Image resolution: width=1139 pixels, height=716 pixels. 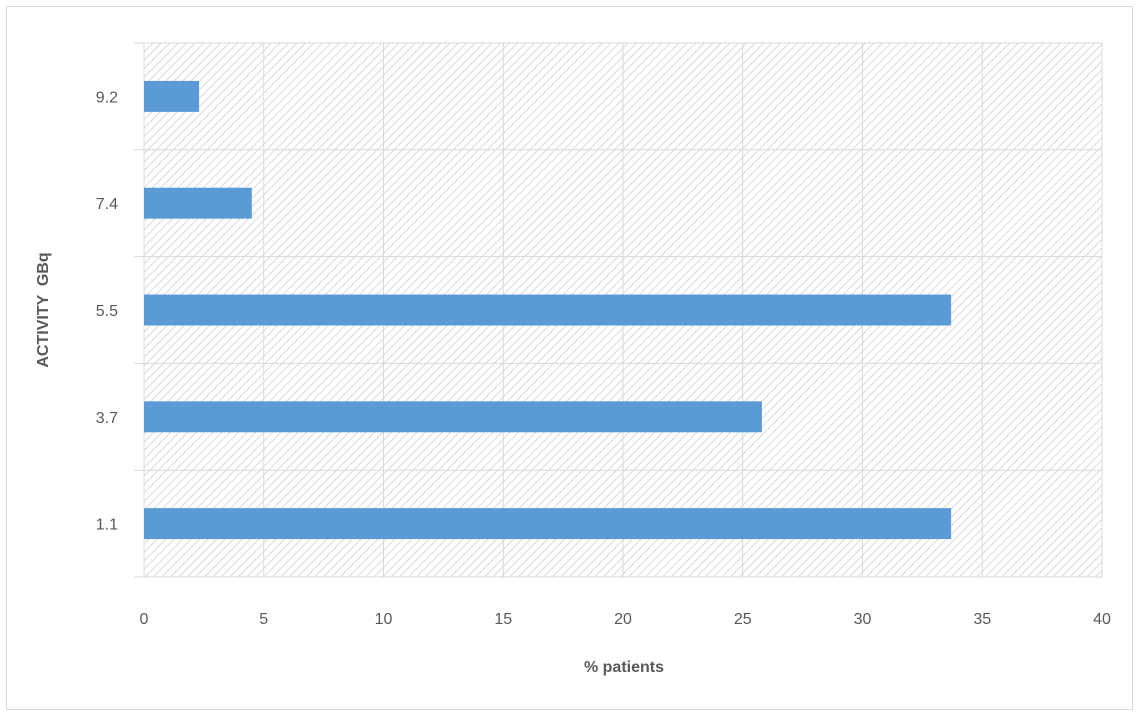 I want to click on x-tick-label: 35, so click(x=982, y=619).